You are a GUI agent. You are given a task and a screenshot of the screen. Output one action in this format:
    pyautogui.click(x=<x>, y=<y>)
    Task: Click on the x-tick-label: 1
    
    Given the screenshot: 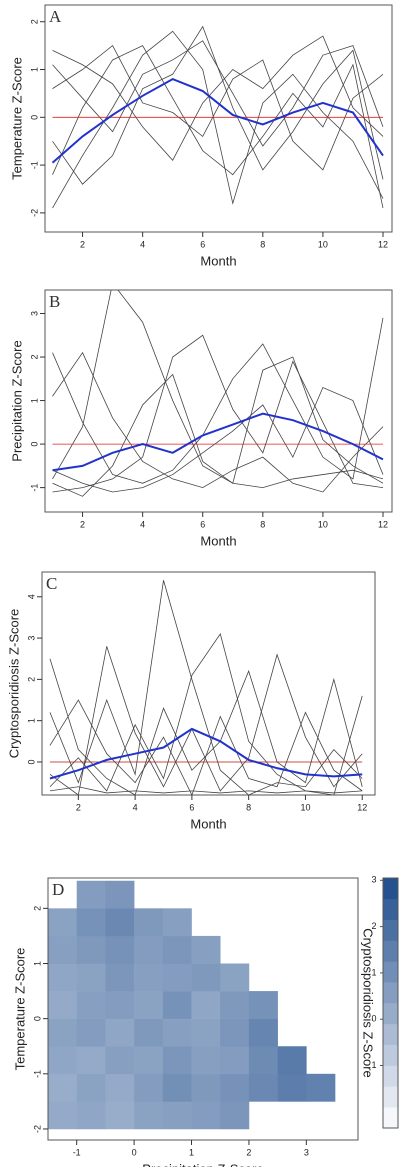 What is the action you would take?
    pyautogui.click(x=191, y=1152)
    